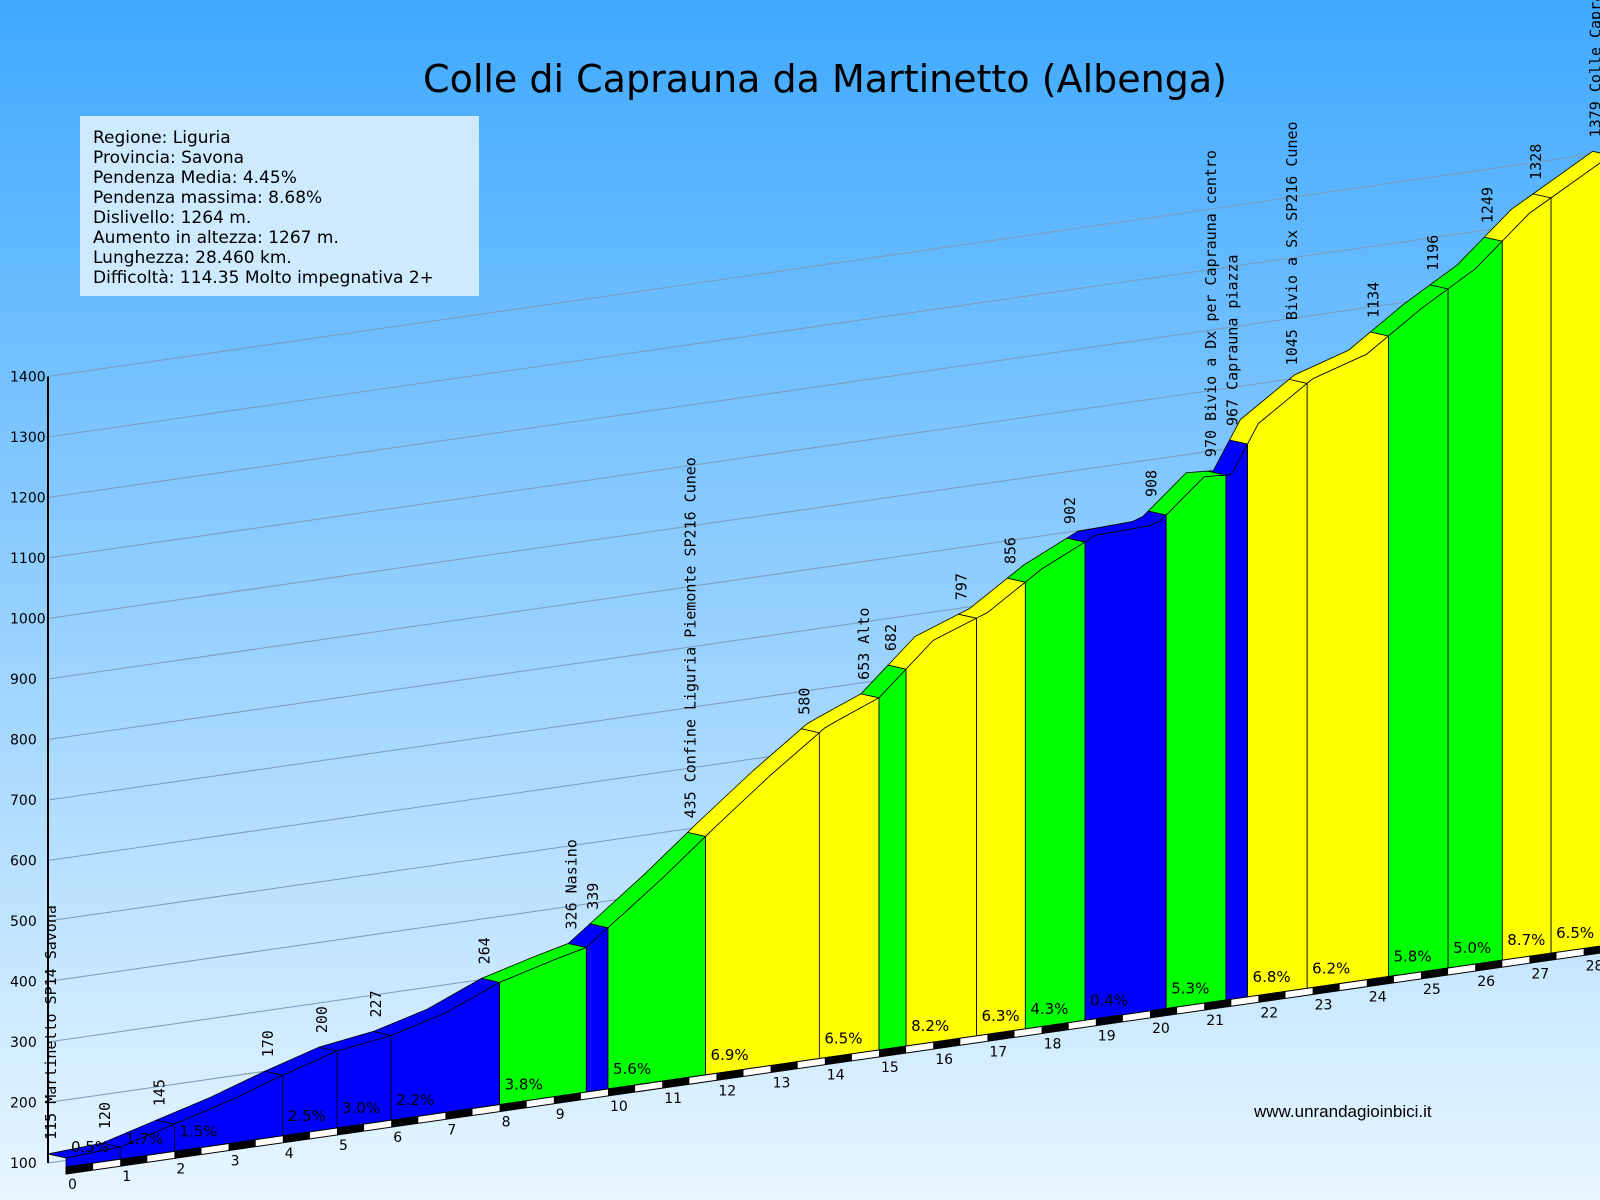  I want to click on info-difficulty: Difficoltà: 114.35 Molto impegnativa 2+, so click(263, 278).